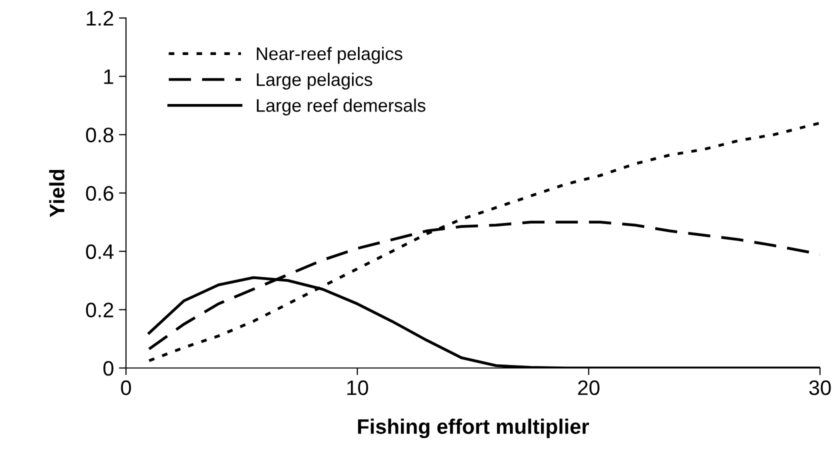  What do you see at coordinates (100, 18) in the screenshot?
I see `y-tick-label: 1.2` at bounding box center [100, 18].